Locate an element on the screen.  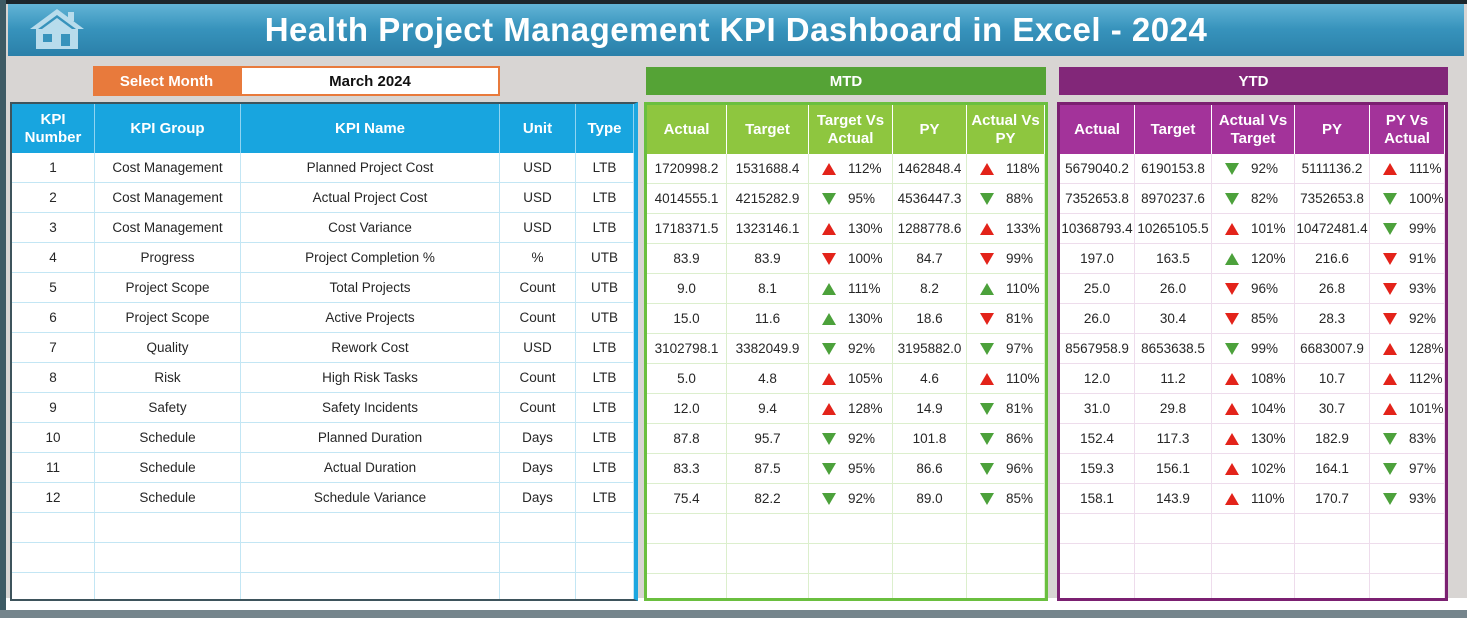
ytd-py-cell: 5111136.2 is located at coordinates (1332, 169).